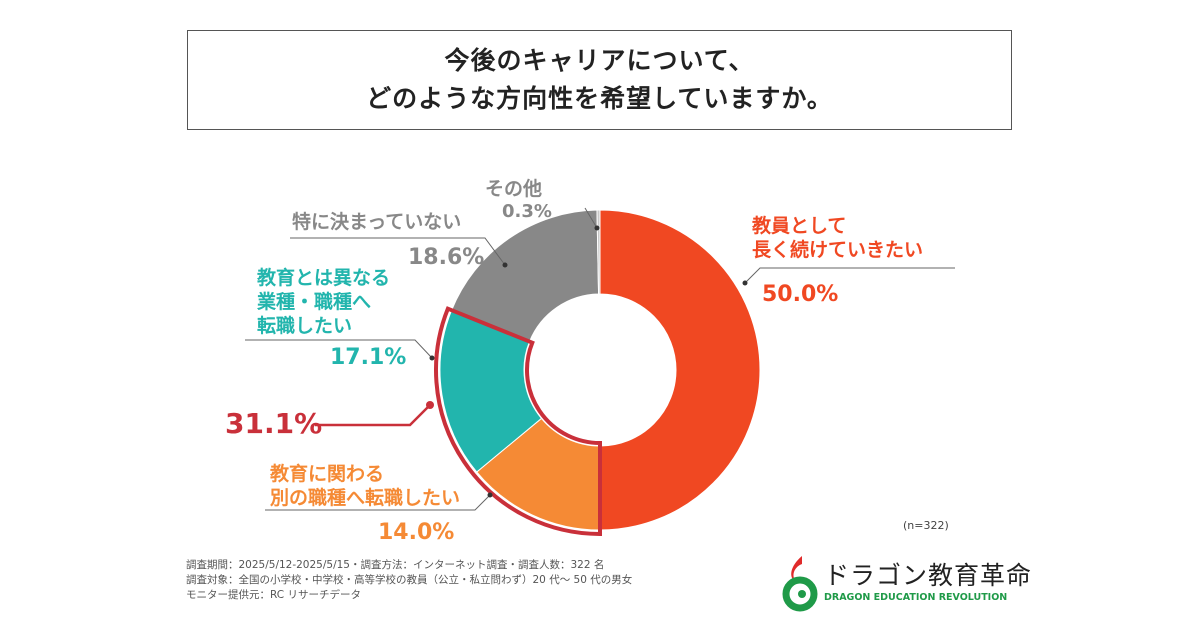 The image size is (1200, 630). What do you see at coordinates (446, 257) in the screenshot?
I see `value-label-3: 18.6%` at bounding box center [446, 257].